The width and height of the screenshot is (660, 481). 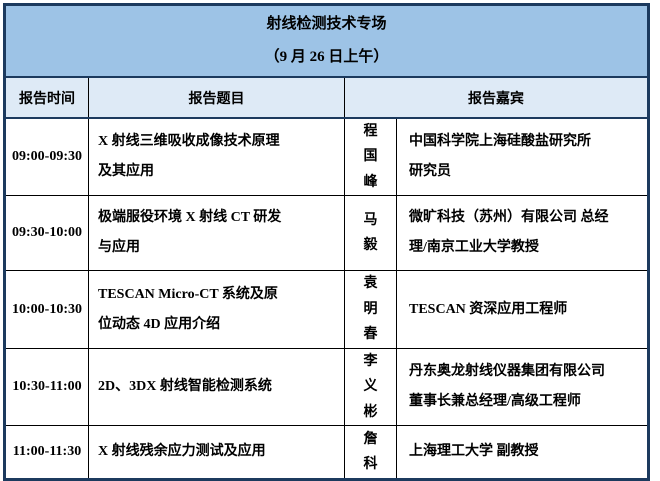 What do you see at coordinates (216, 309) in the screenshot?
I see `talk-title-cell: TESCAN Micro-CT 系统及原 位动态 4D 应用介绍` at bounding box center [216, 309].